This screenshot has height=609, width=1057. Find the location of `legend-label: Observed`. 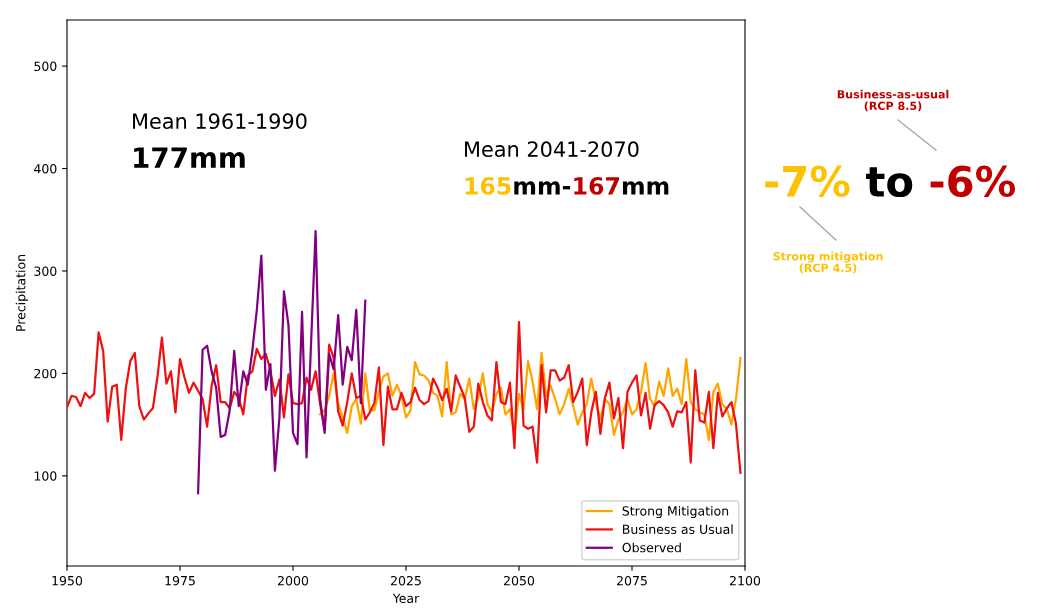

legend-label: Observed is located at coordinates (651, 547).